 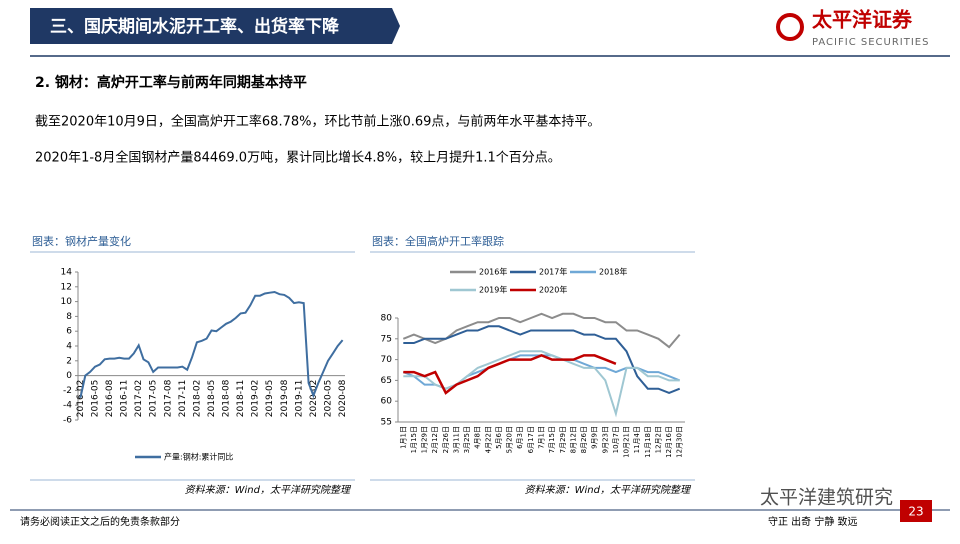 I want to click on x-tick-label: 2018-02, so click(x=197, y=399).